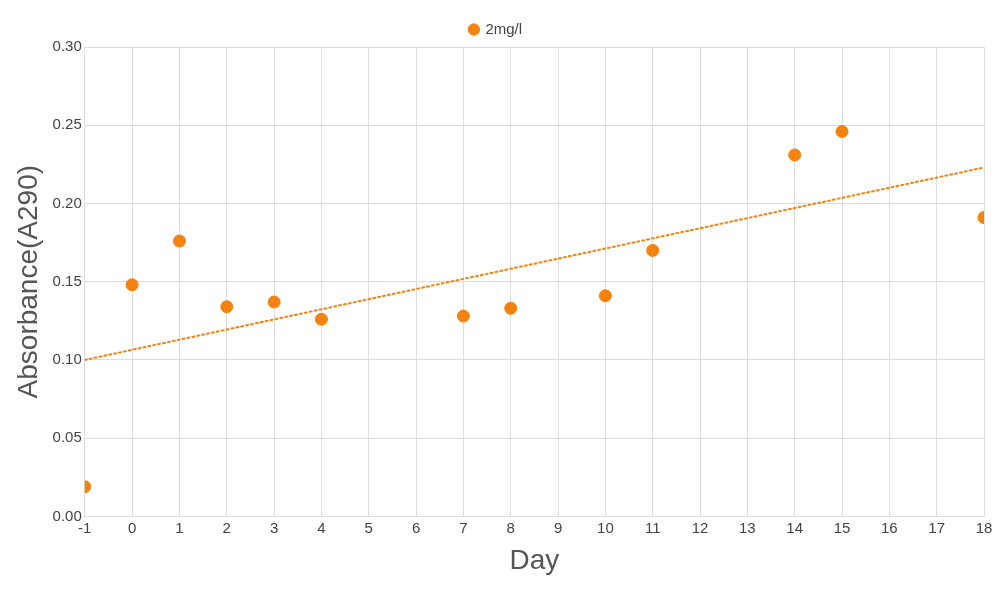 Image resolution: width=1007 pixels, height=590 pixels. Describe the element at coordinates (67, 46) in the screenshot. I see `y-tick-label: 0.30` at that location.